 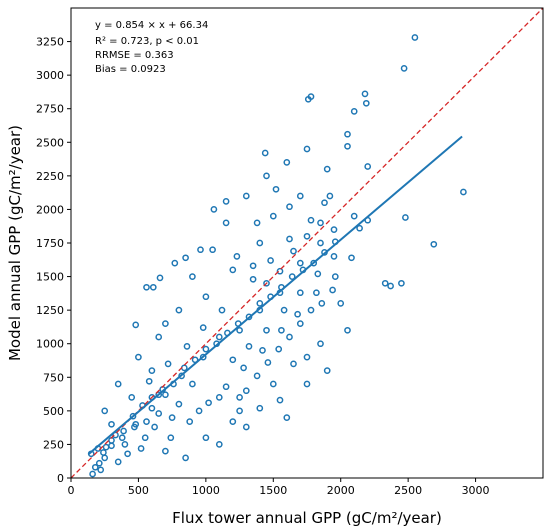 I want to click on y-tick-label: 2500, so click(x=50, y=142).